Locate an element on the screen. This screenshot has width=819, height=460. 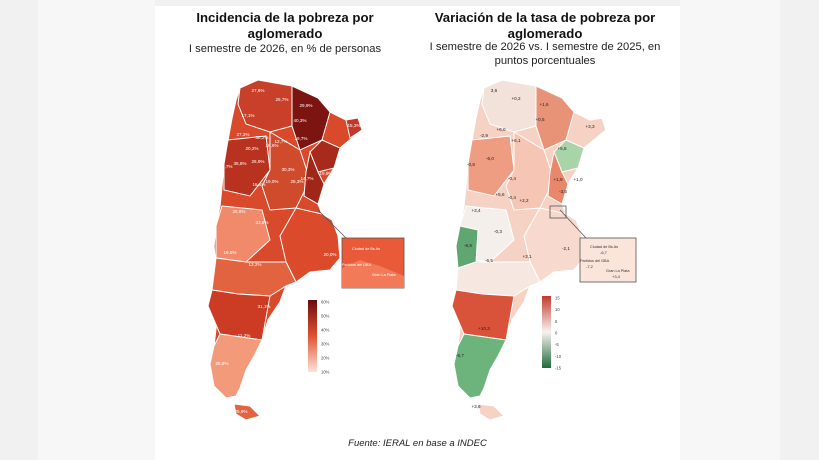
left-value-label: 19,6% is located at coordinates (229, 252).